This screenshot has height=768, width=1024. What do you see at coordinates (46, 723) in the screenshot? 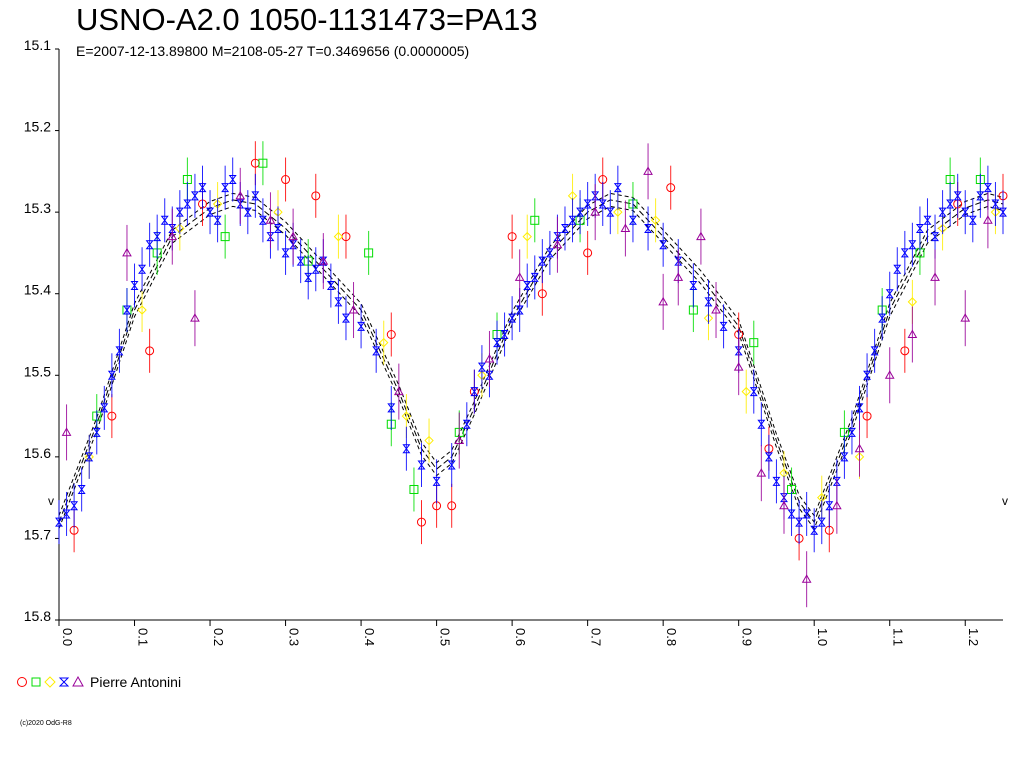
I see `copyright-note: (c)2020 OdG-R8` at bounding box center [46, 723].